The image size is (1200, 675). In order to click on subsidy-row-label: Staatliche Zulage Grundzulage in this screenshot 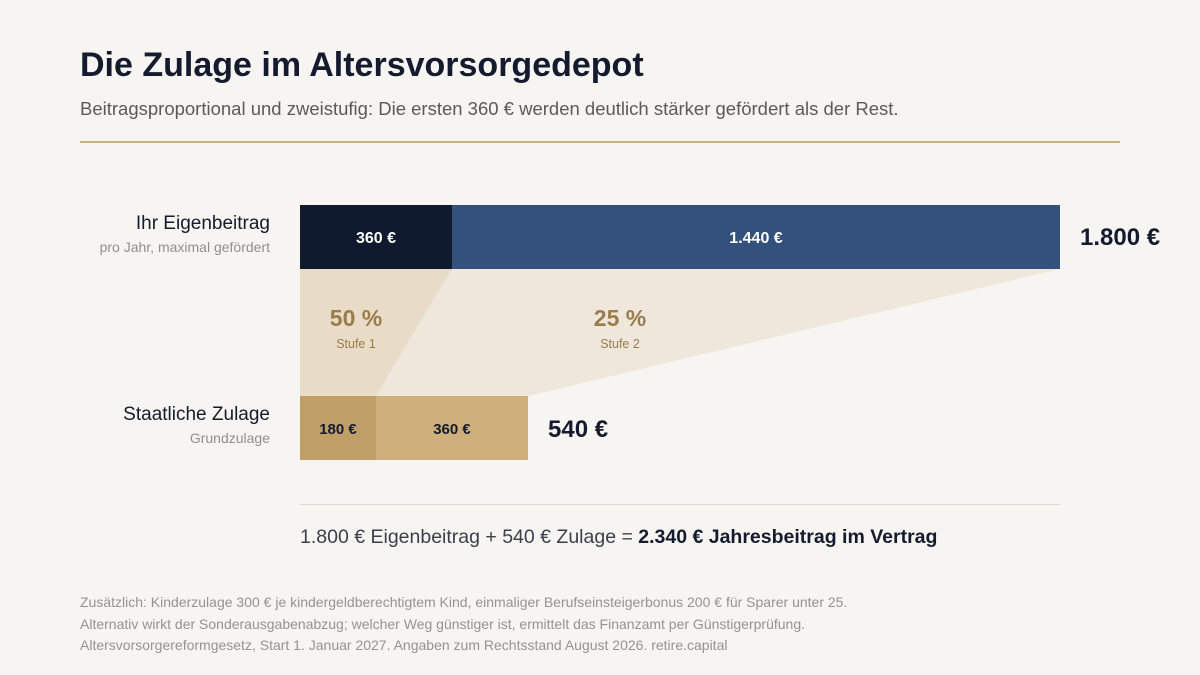, I will do `click(135, 425)`.